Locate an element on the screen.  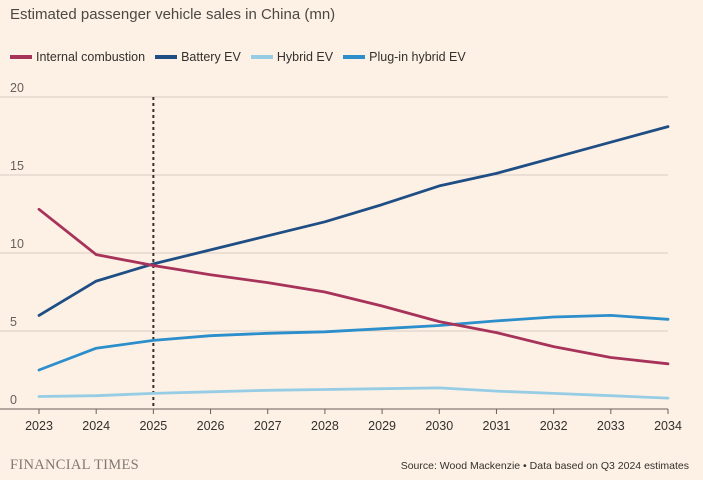
legend-label-plug-in-hybrid-ev: Plug-in hybrid EV is located at coordinates (417, 57).